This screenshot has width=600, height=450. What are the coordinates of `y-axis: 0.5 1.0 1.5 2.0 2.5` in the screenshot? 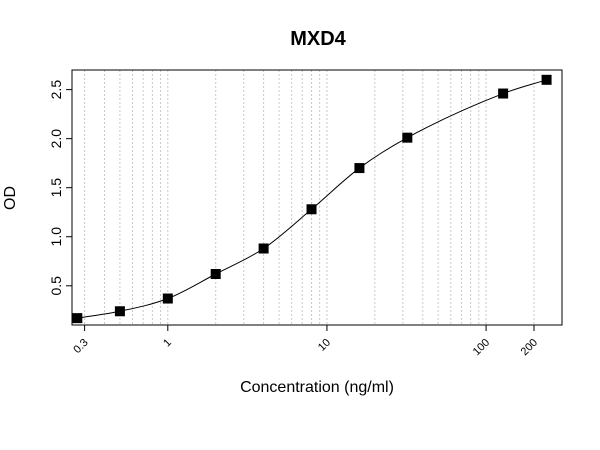 It's located at (60, 188).